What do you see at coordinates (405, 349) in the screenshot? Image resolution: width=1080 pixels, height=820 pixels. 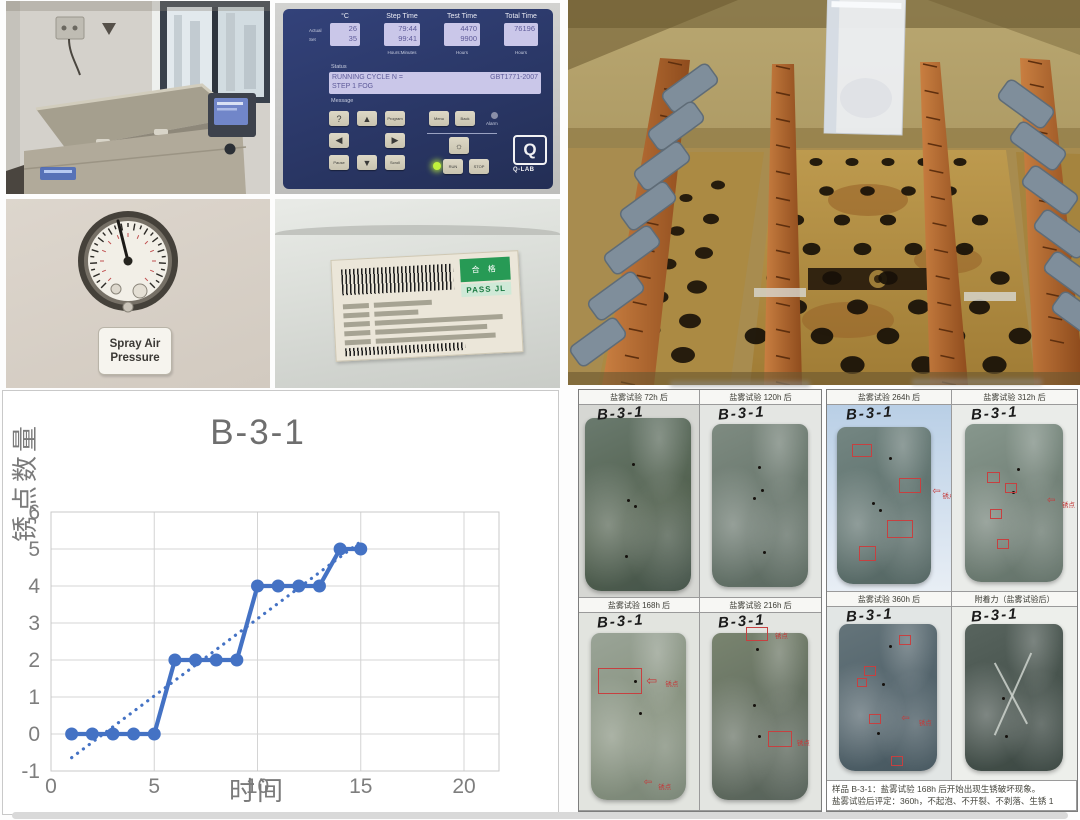 I see `barcode-bottom` at bounding box center [405, 349].